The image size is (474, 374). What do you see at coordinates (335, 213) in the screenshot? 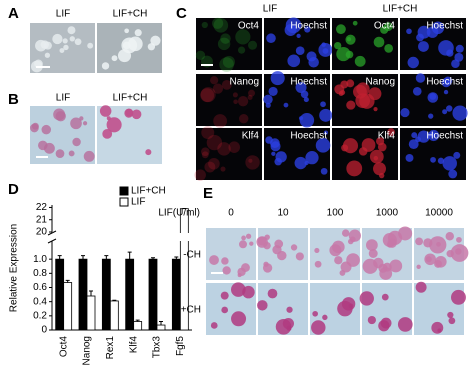
I see `column-label: 100` at bounding box center [335, 213].